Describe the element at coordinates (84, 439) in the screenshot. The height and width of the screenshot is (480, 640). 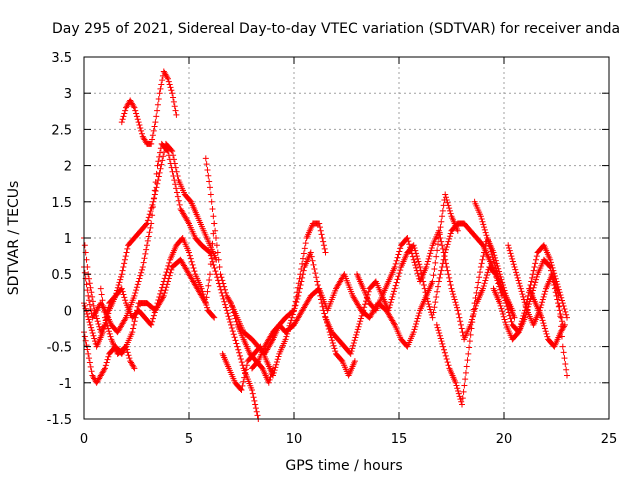
I see `x-tick-label: 0` at that location.